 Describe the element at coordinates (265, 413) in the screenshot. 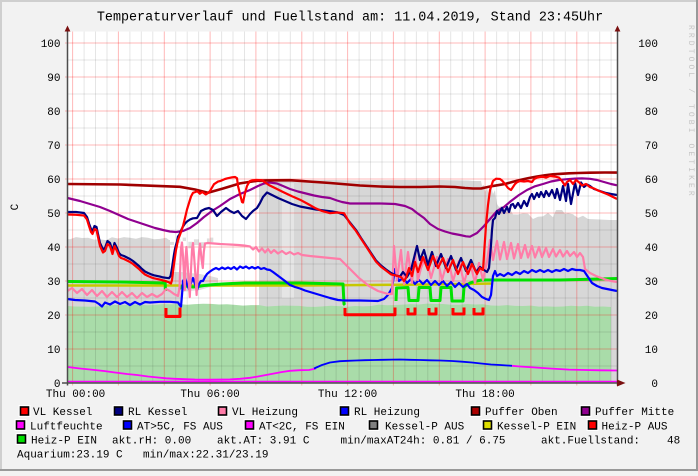

I see `svg-text: VL Heizung` at that location.